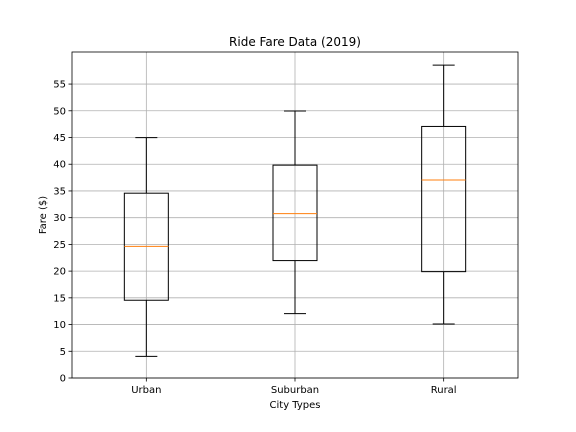 The height and width of the screenshot is (432, 576). What do you see at coordinates (146, 390) in the screenshot?
I see `x-tick-label: Urban` at bounding box center [146, 390].